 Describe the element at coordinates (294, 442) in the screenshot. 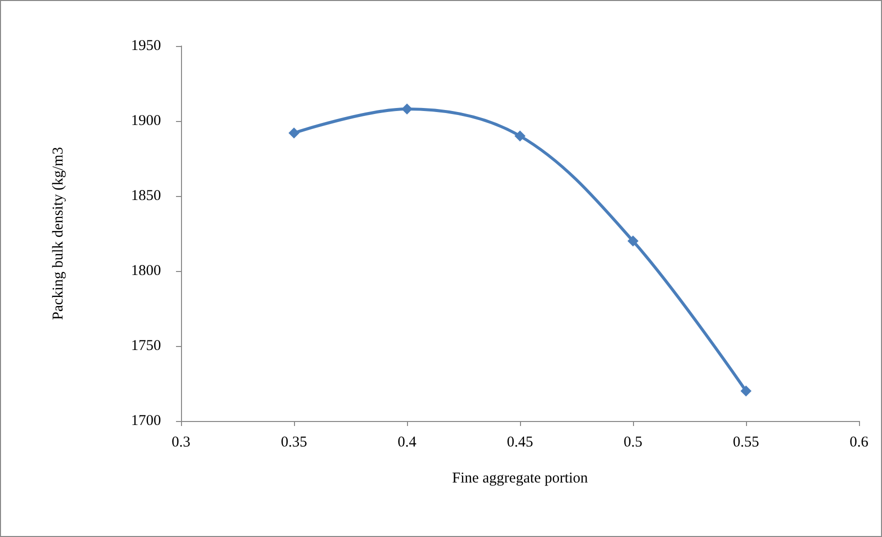

I see `x-tick-label: 0.35` at that location.